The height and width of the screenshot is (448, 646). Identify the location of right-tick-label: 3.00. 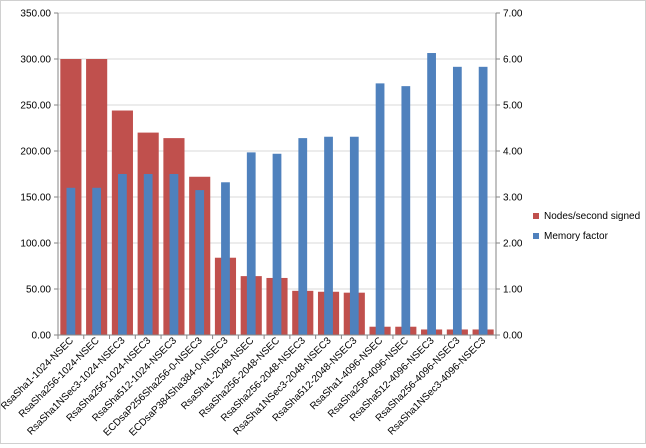
(513, 198).